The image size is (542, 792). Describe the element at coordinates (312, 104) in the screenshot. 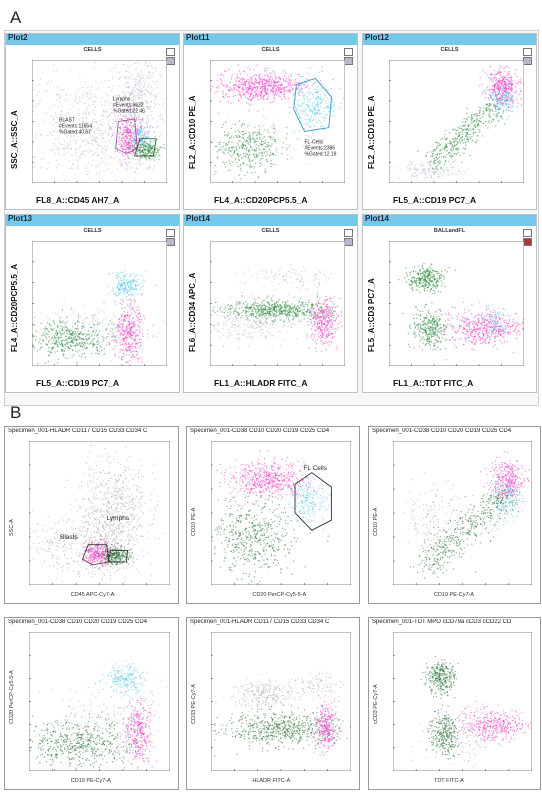

I see `fl-cells-gate` at that location.